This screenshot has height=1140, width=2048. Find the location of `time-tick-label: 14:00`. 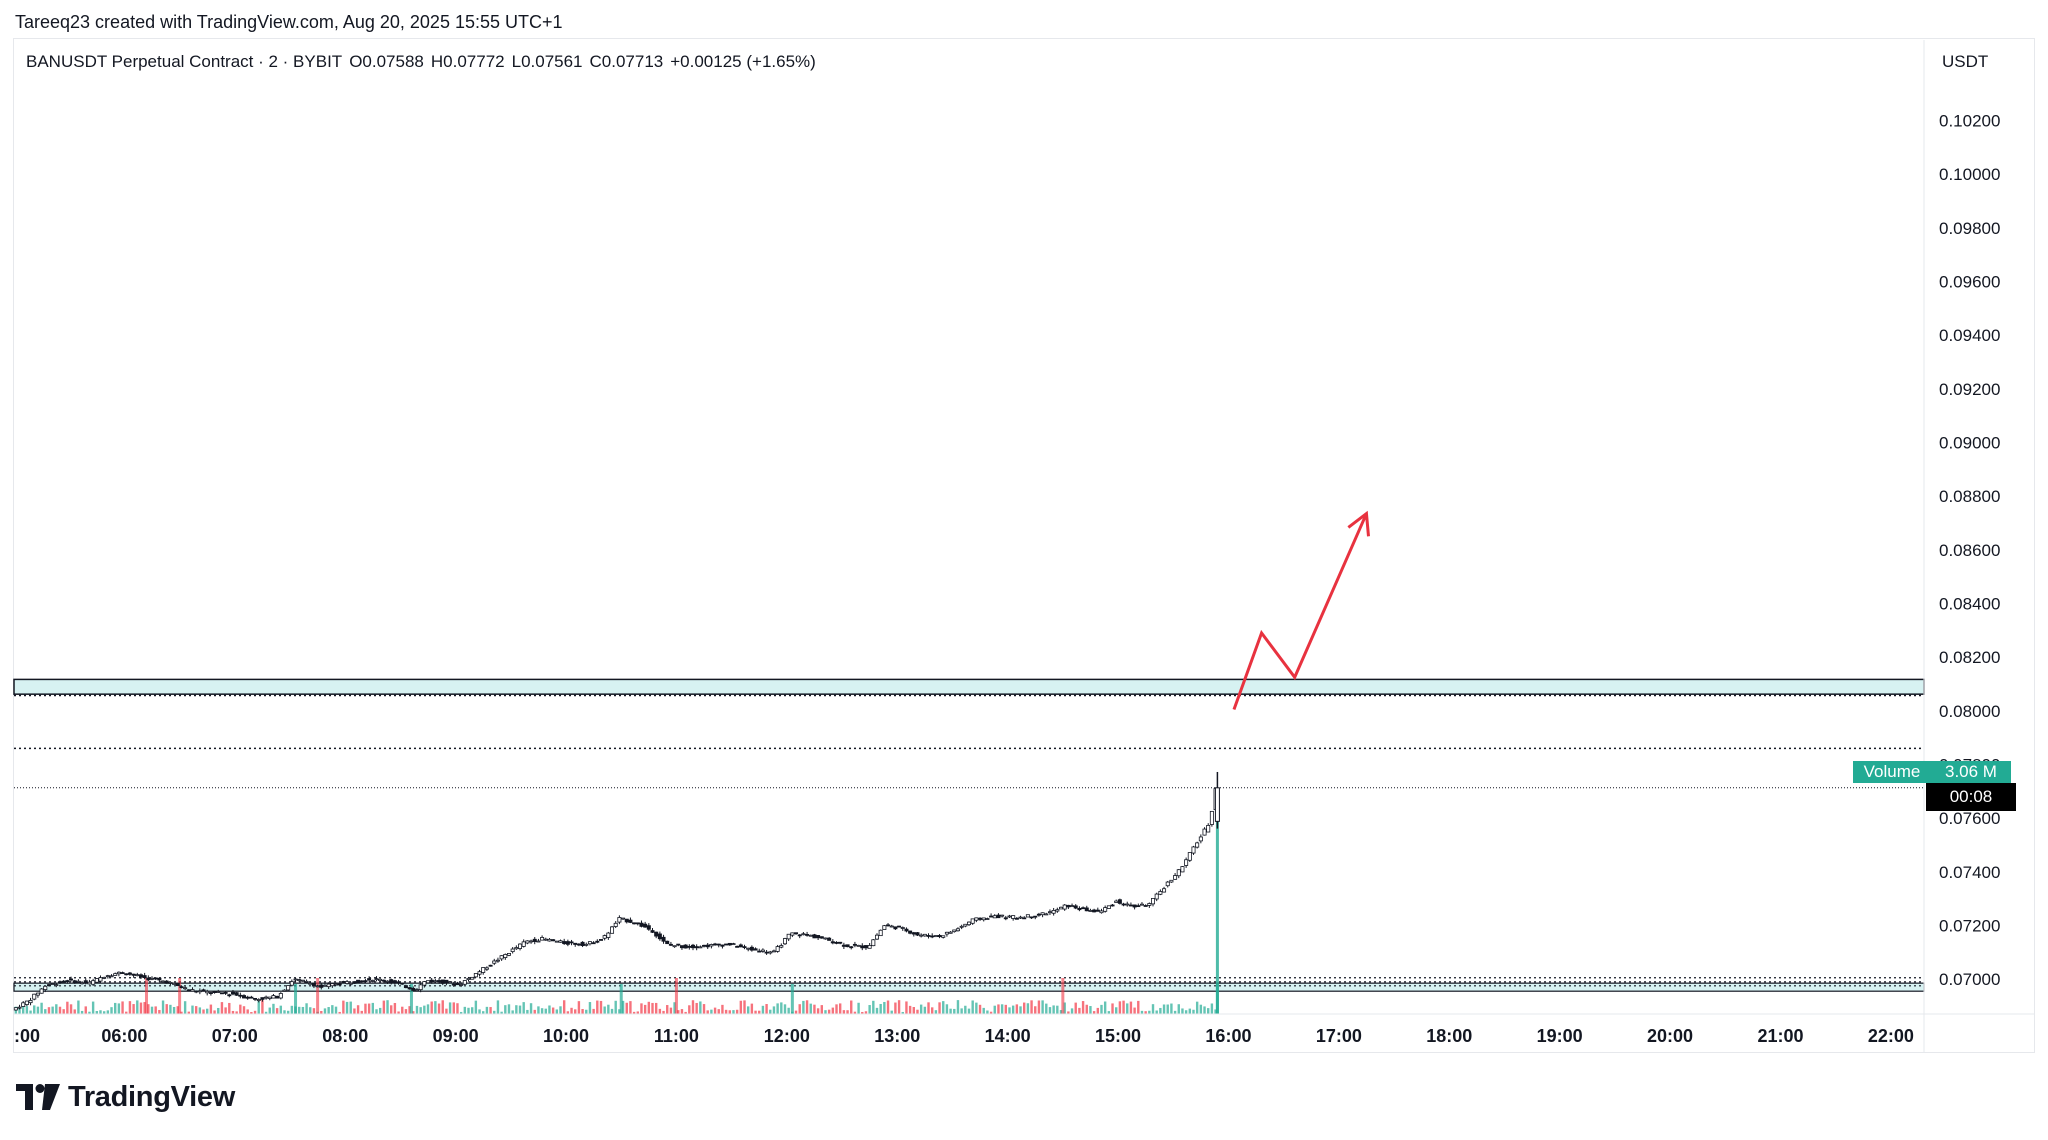

time-tick-label: 14:00 is located at coordinates (1008, 1036).